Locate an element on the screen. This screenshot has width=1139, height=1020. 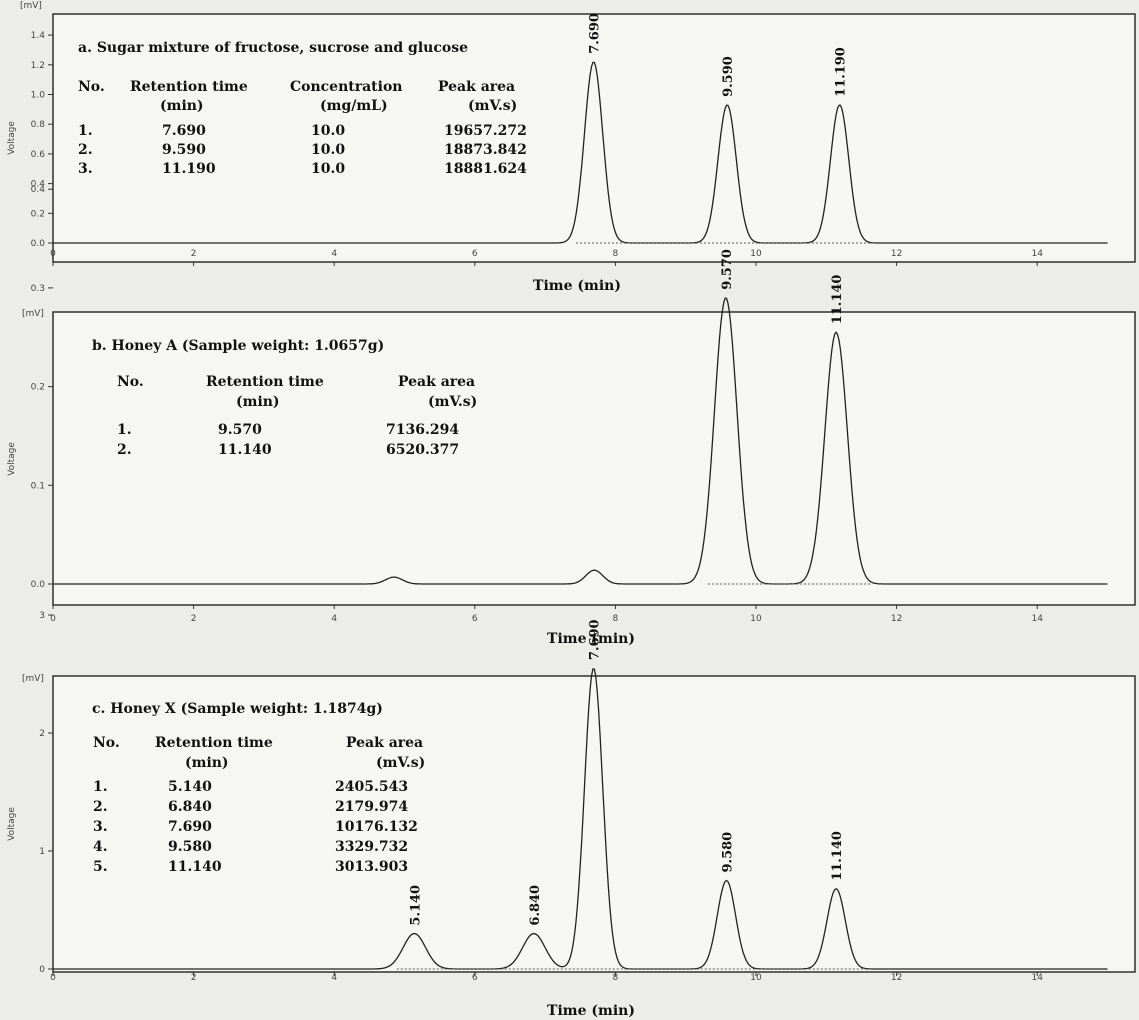
table-cell: 5.140 is located at coordinates (190, 787).